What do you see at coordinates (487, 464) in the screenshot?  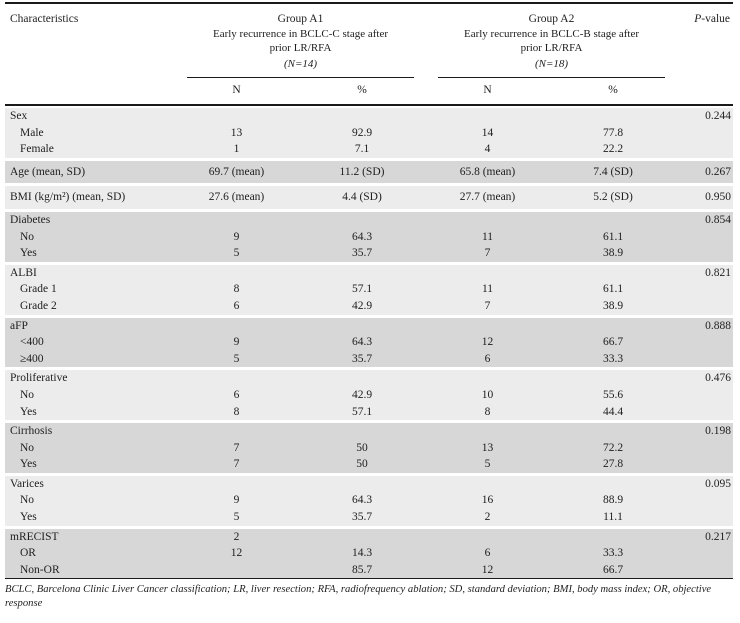 I see `cell-group-a2-n: 5` at bounding box center [487, 464].